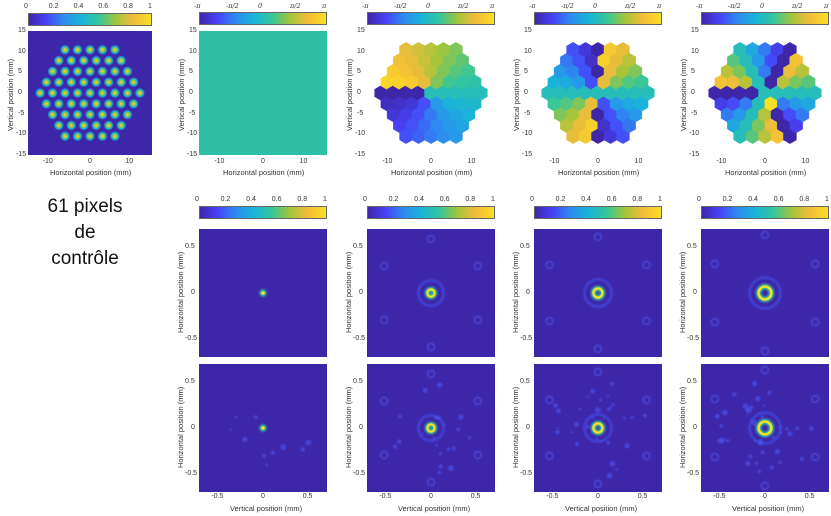  What do you see at coordinates (302, 199) in the screenshot?
I see `int-cbar-tick-0-4: 0.8` at bounding box center [302, 199].